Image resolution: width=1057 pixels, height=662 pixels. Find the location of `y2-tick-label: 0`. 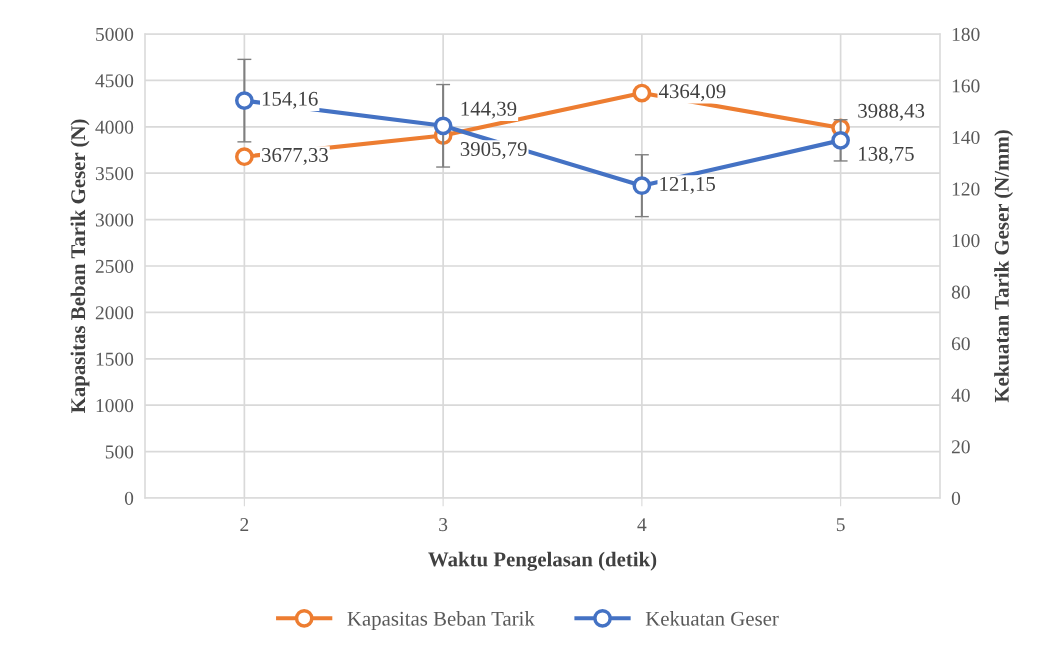

y2-tick-label: 0 is located at coordinates (956, 498).